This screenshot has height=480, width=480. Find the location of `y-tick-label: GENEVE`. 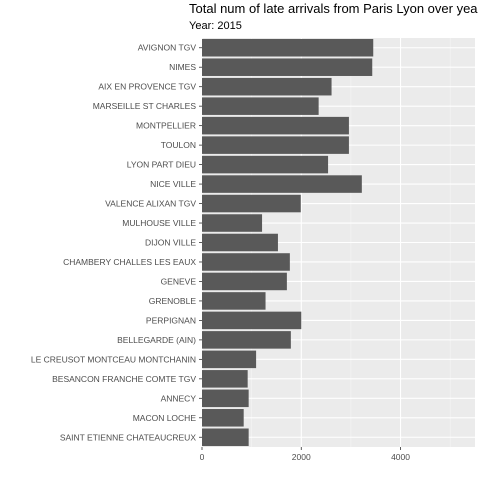

y-tick-label: GENEVE is located at coordinates (179, 281).